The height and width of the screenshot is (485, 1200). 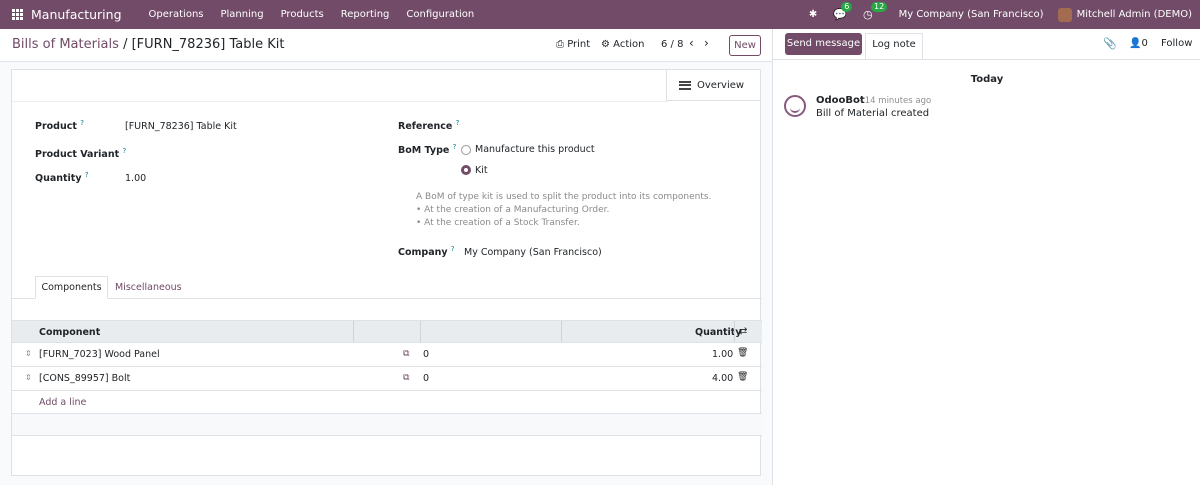 What do you see at coordinates (1144, 43) in the screenshot?
I see `followers-count: 0` at bounding box center [1144, 43].